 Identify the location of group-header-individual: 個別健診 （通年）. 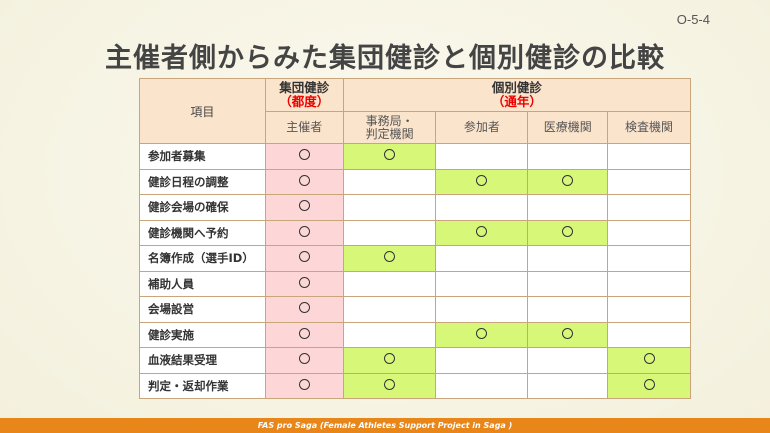
(517, 95).